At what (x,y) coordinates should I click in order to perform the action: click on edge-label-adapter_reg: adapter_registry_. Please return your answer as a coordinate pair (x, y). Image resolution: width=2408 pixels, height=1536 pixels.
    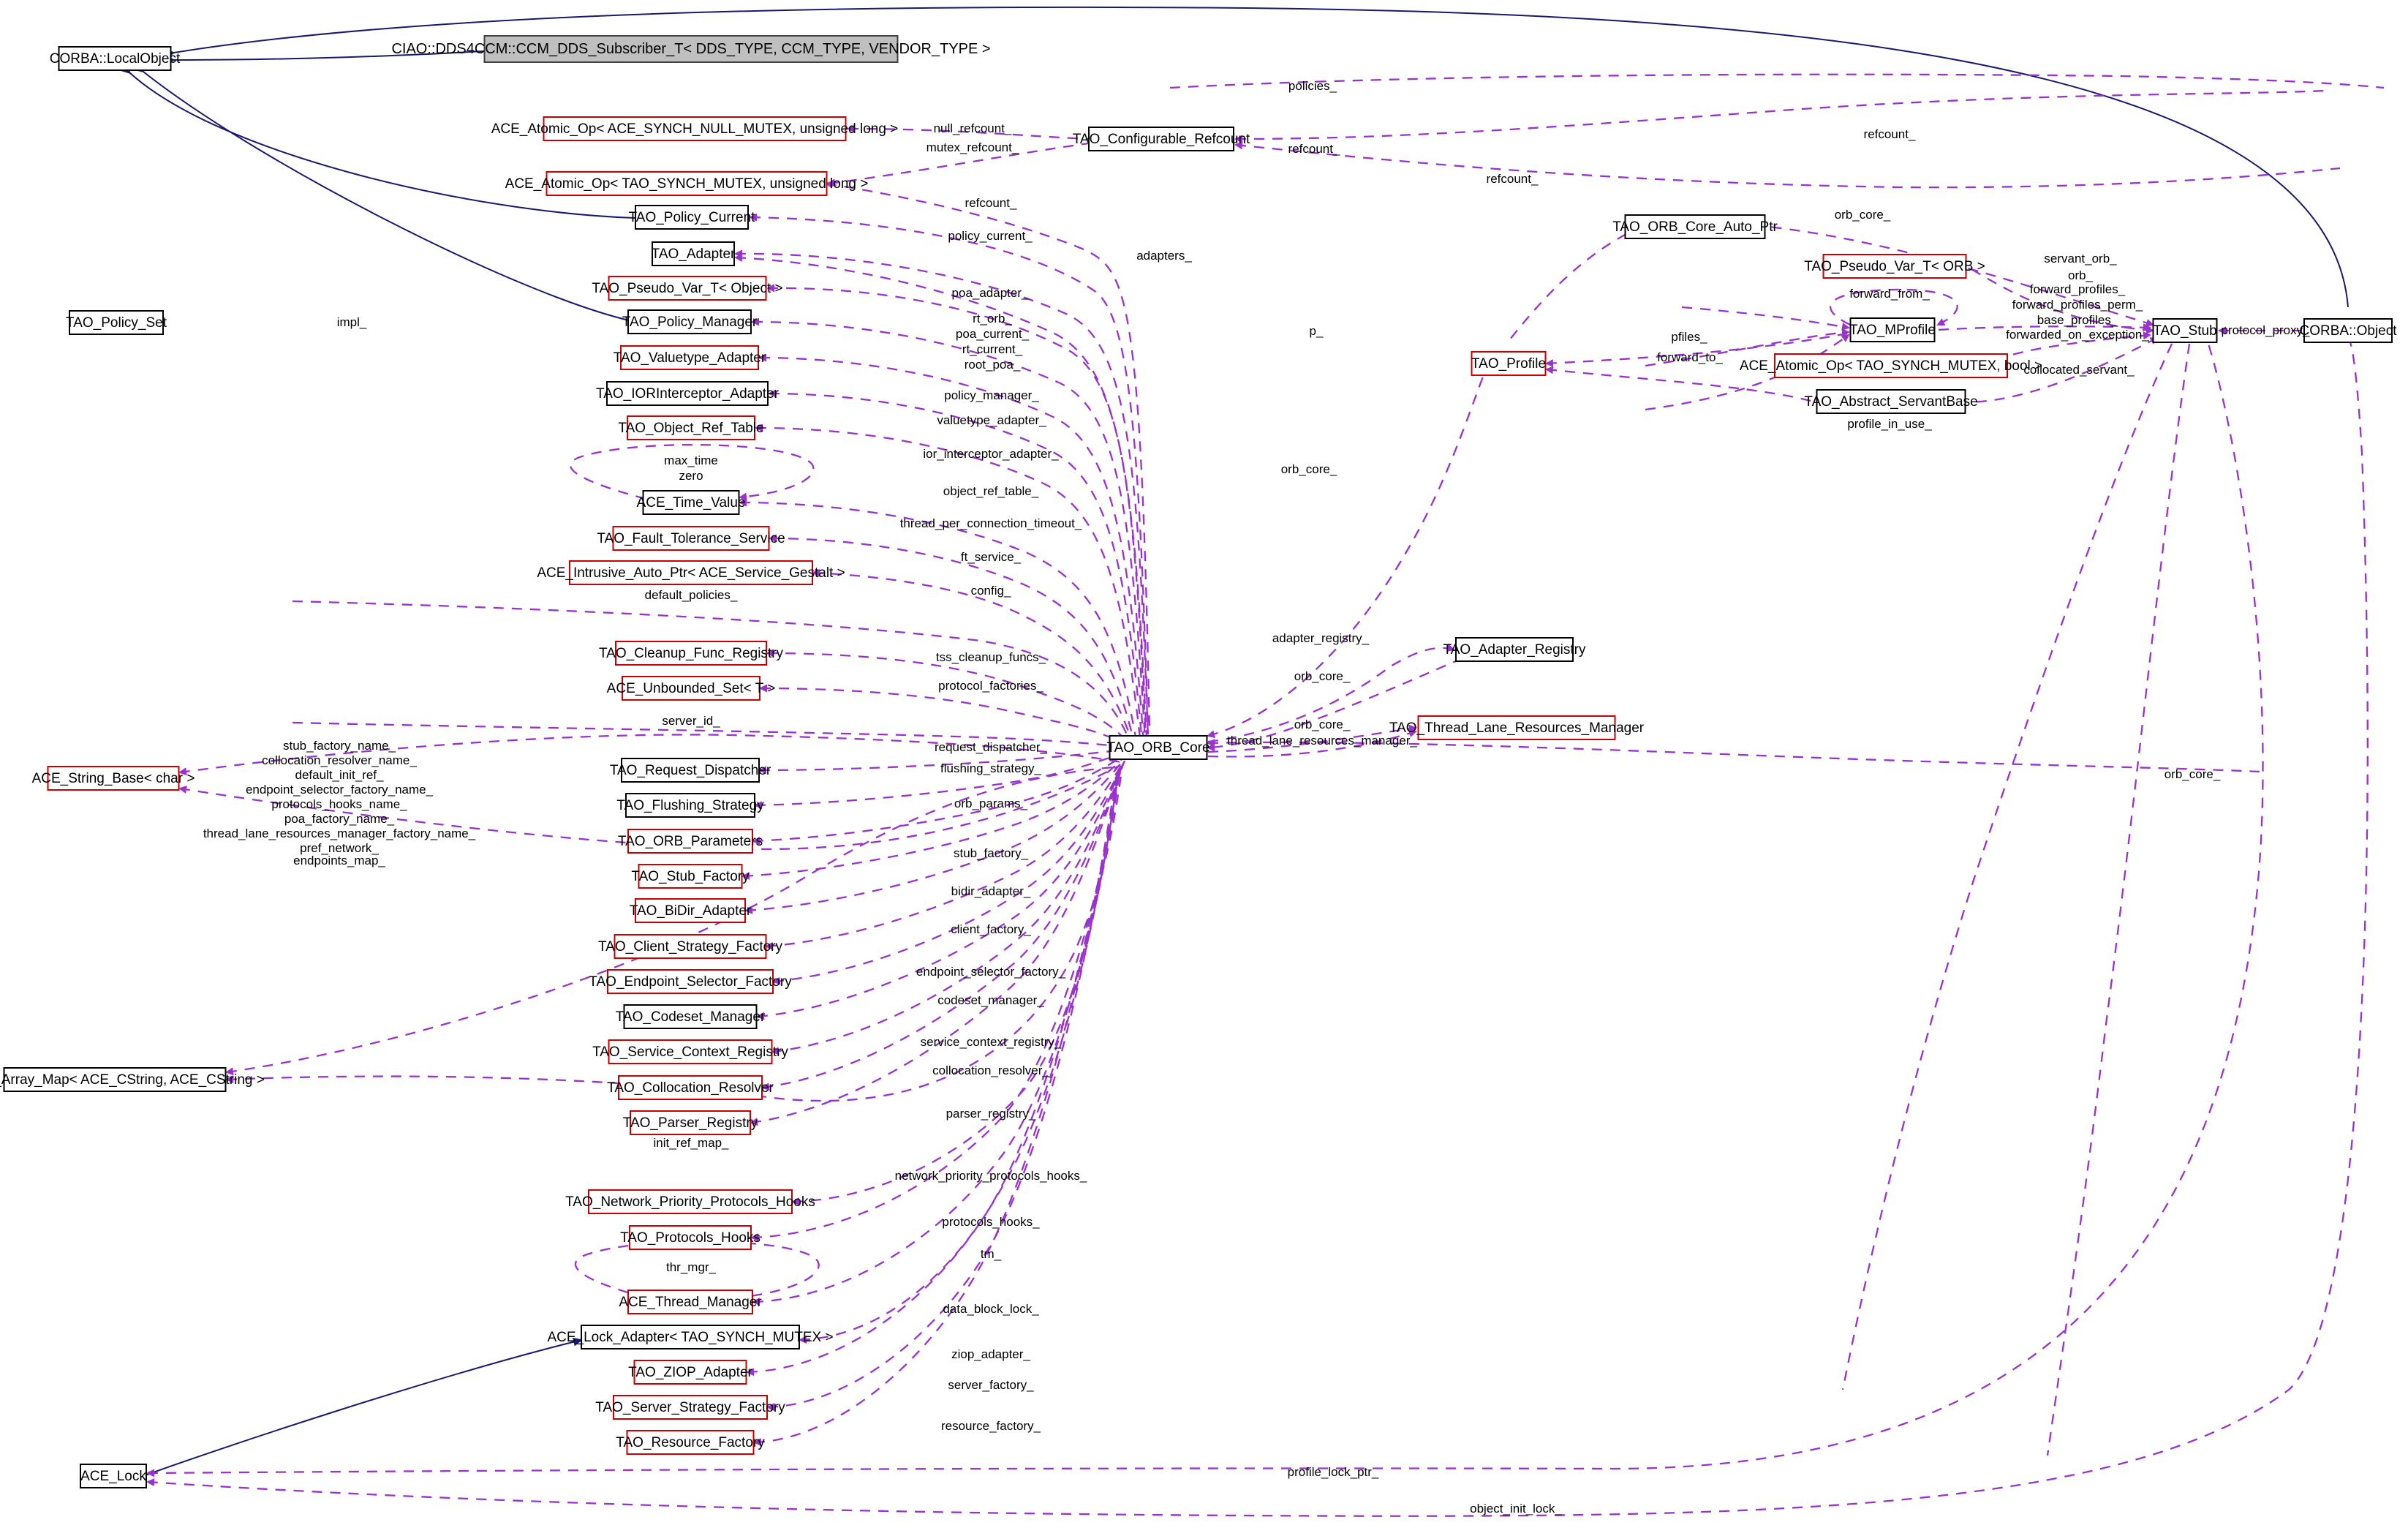
    Looking at the image, I should click on (1321, 637).